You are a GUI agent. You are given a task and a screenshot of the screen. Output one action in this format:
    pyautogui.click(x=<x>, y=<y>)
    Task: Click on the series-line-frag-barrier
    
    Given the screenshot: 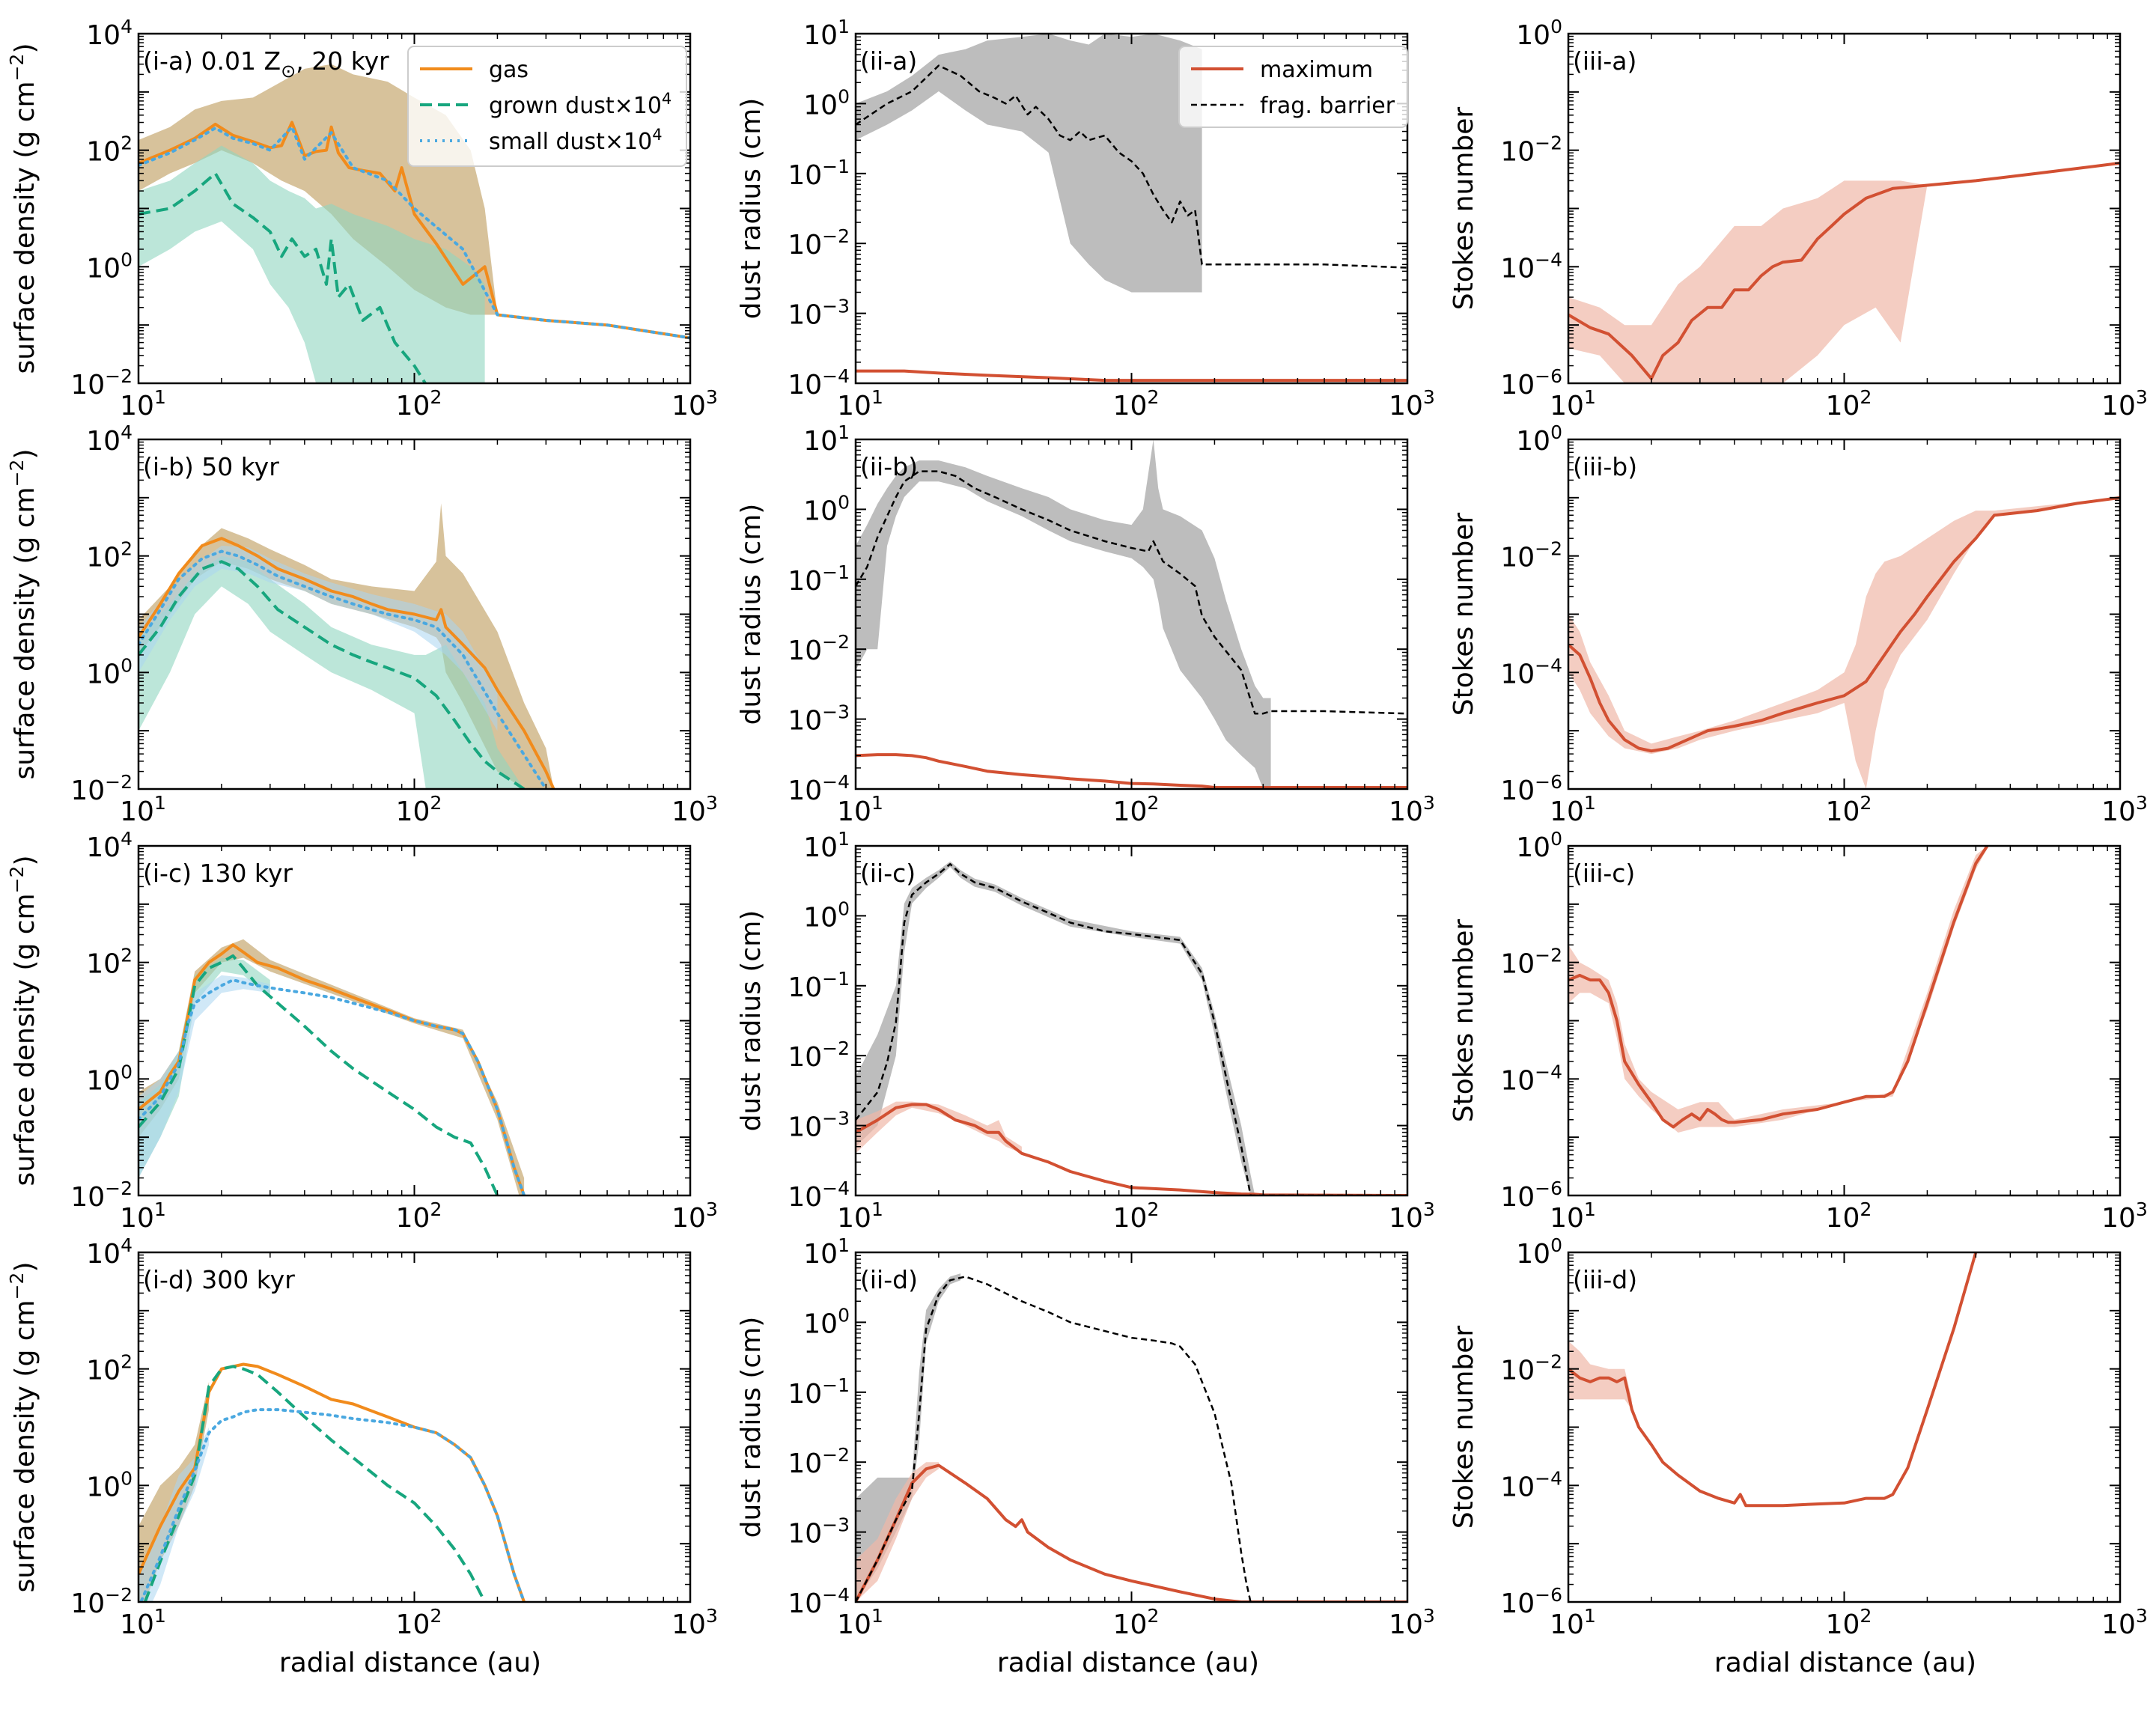 What is the action you would take?
    pyautogui.click(x=1131, y=1029)
    